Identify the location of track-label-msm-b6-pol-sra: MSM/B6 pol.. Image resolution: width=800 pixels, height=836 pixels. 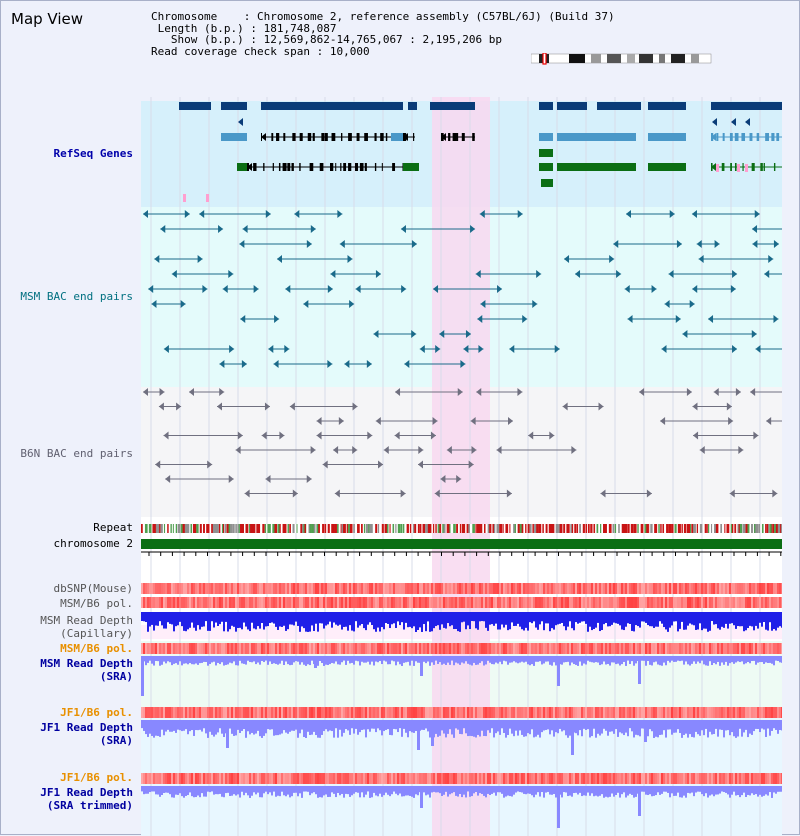
(96, 648).